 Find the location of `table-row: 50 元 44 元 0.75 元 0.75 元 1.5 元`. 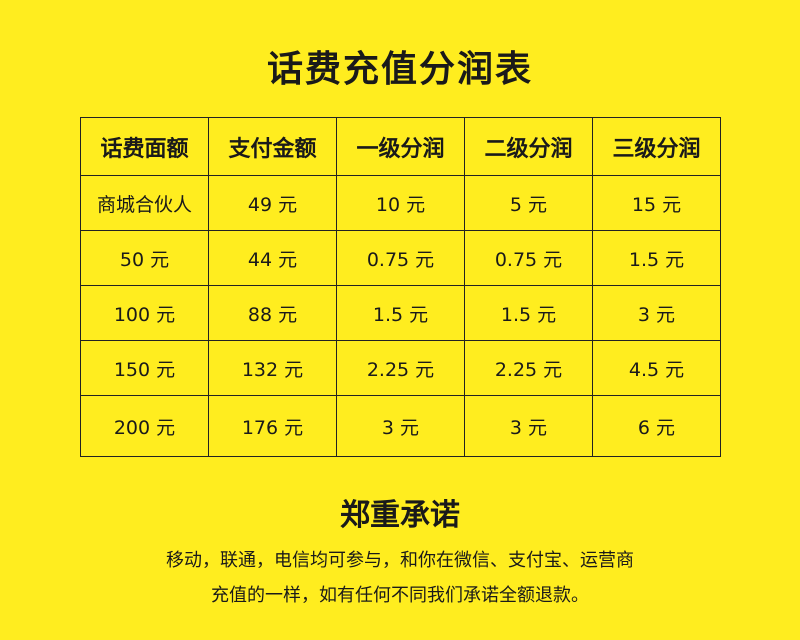

table-row: 50 元 44 元 0.75 元 0.75 元 1.5 元 is located at coordinates (400, 258).